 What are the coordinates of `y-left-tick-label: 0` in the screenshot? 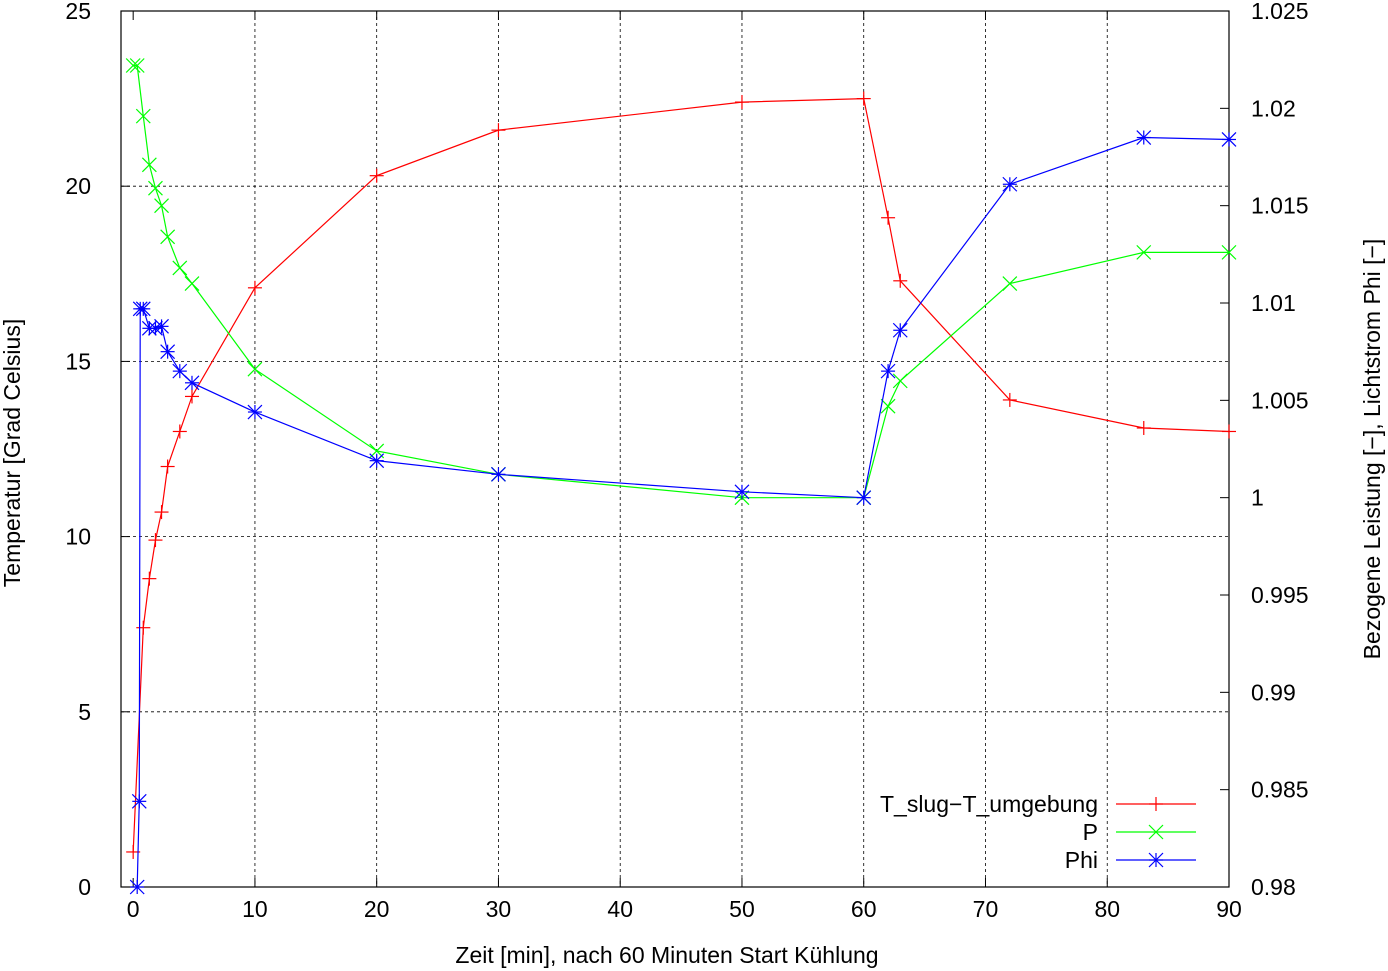 It's located at (84, 887).